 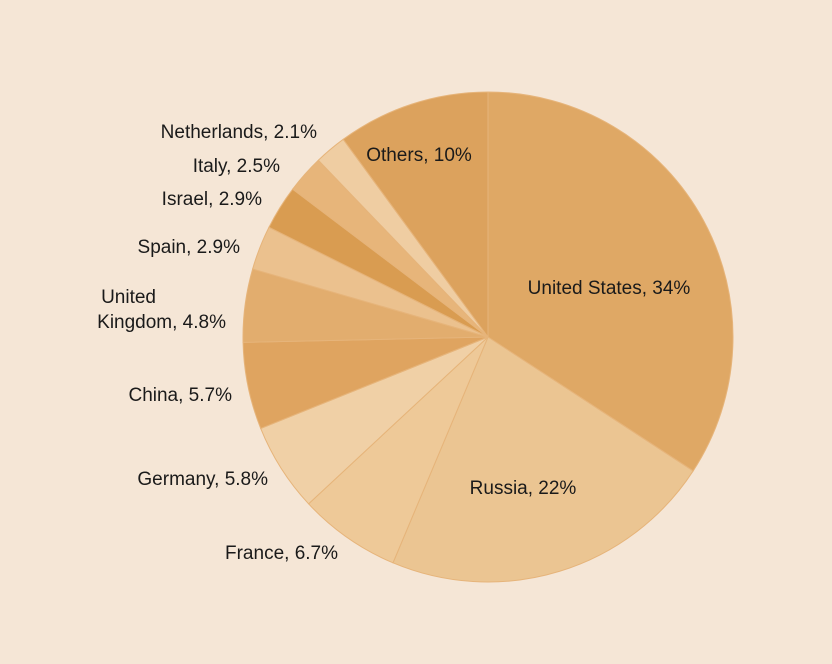 I want to click on label-netherlands: Netherlands, 2.1%, so click(x=239, y=132).